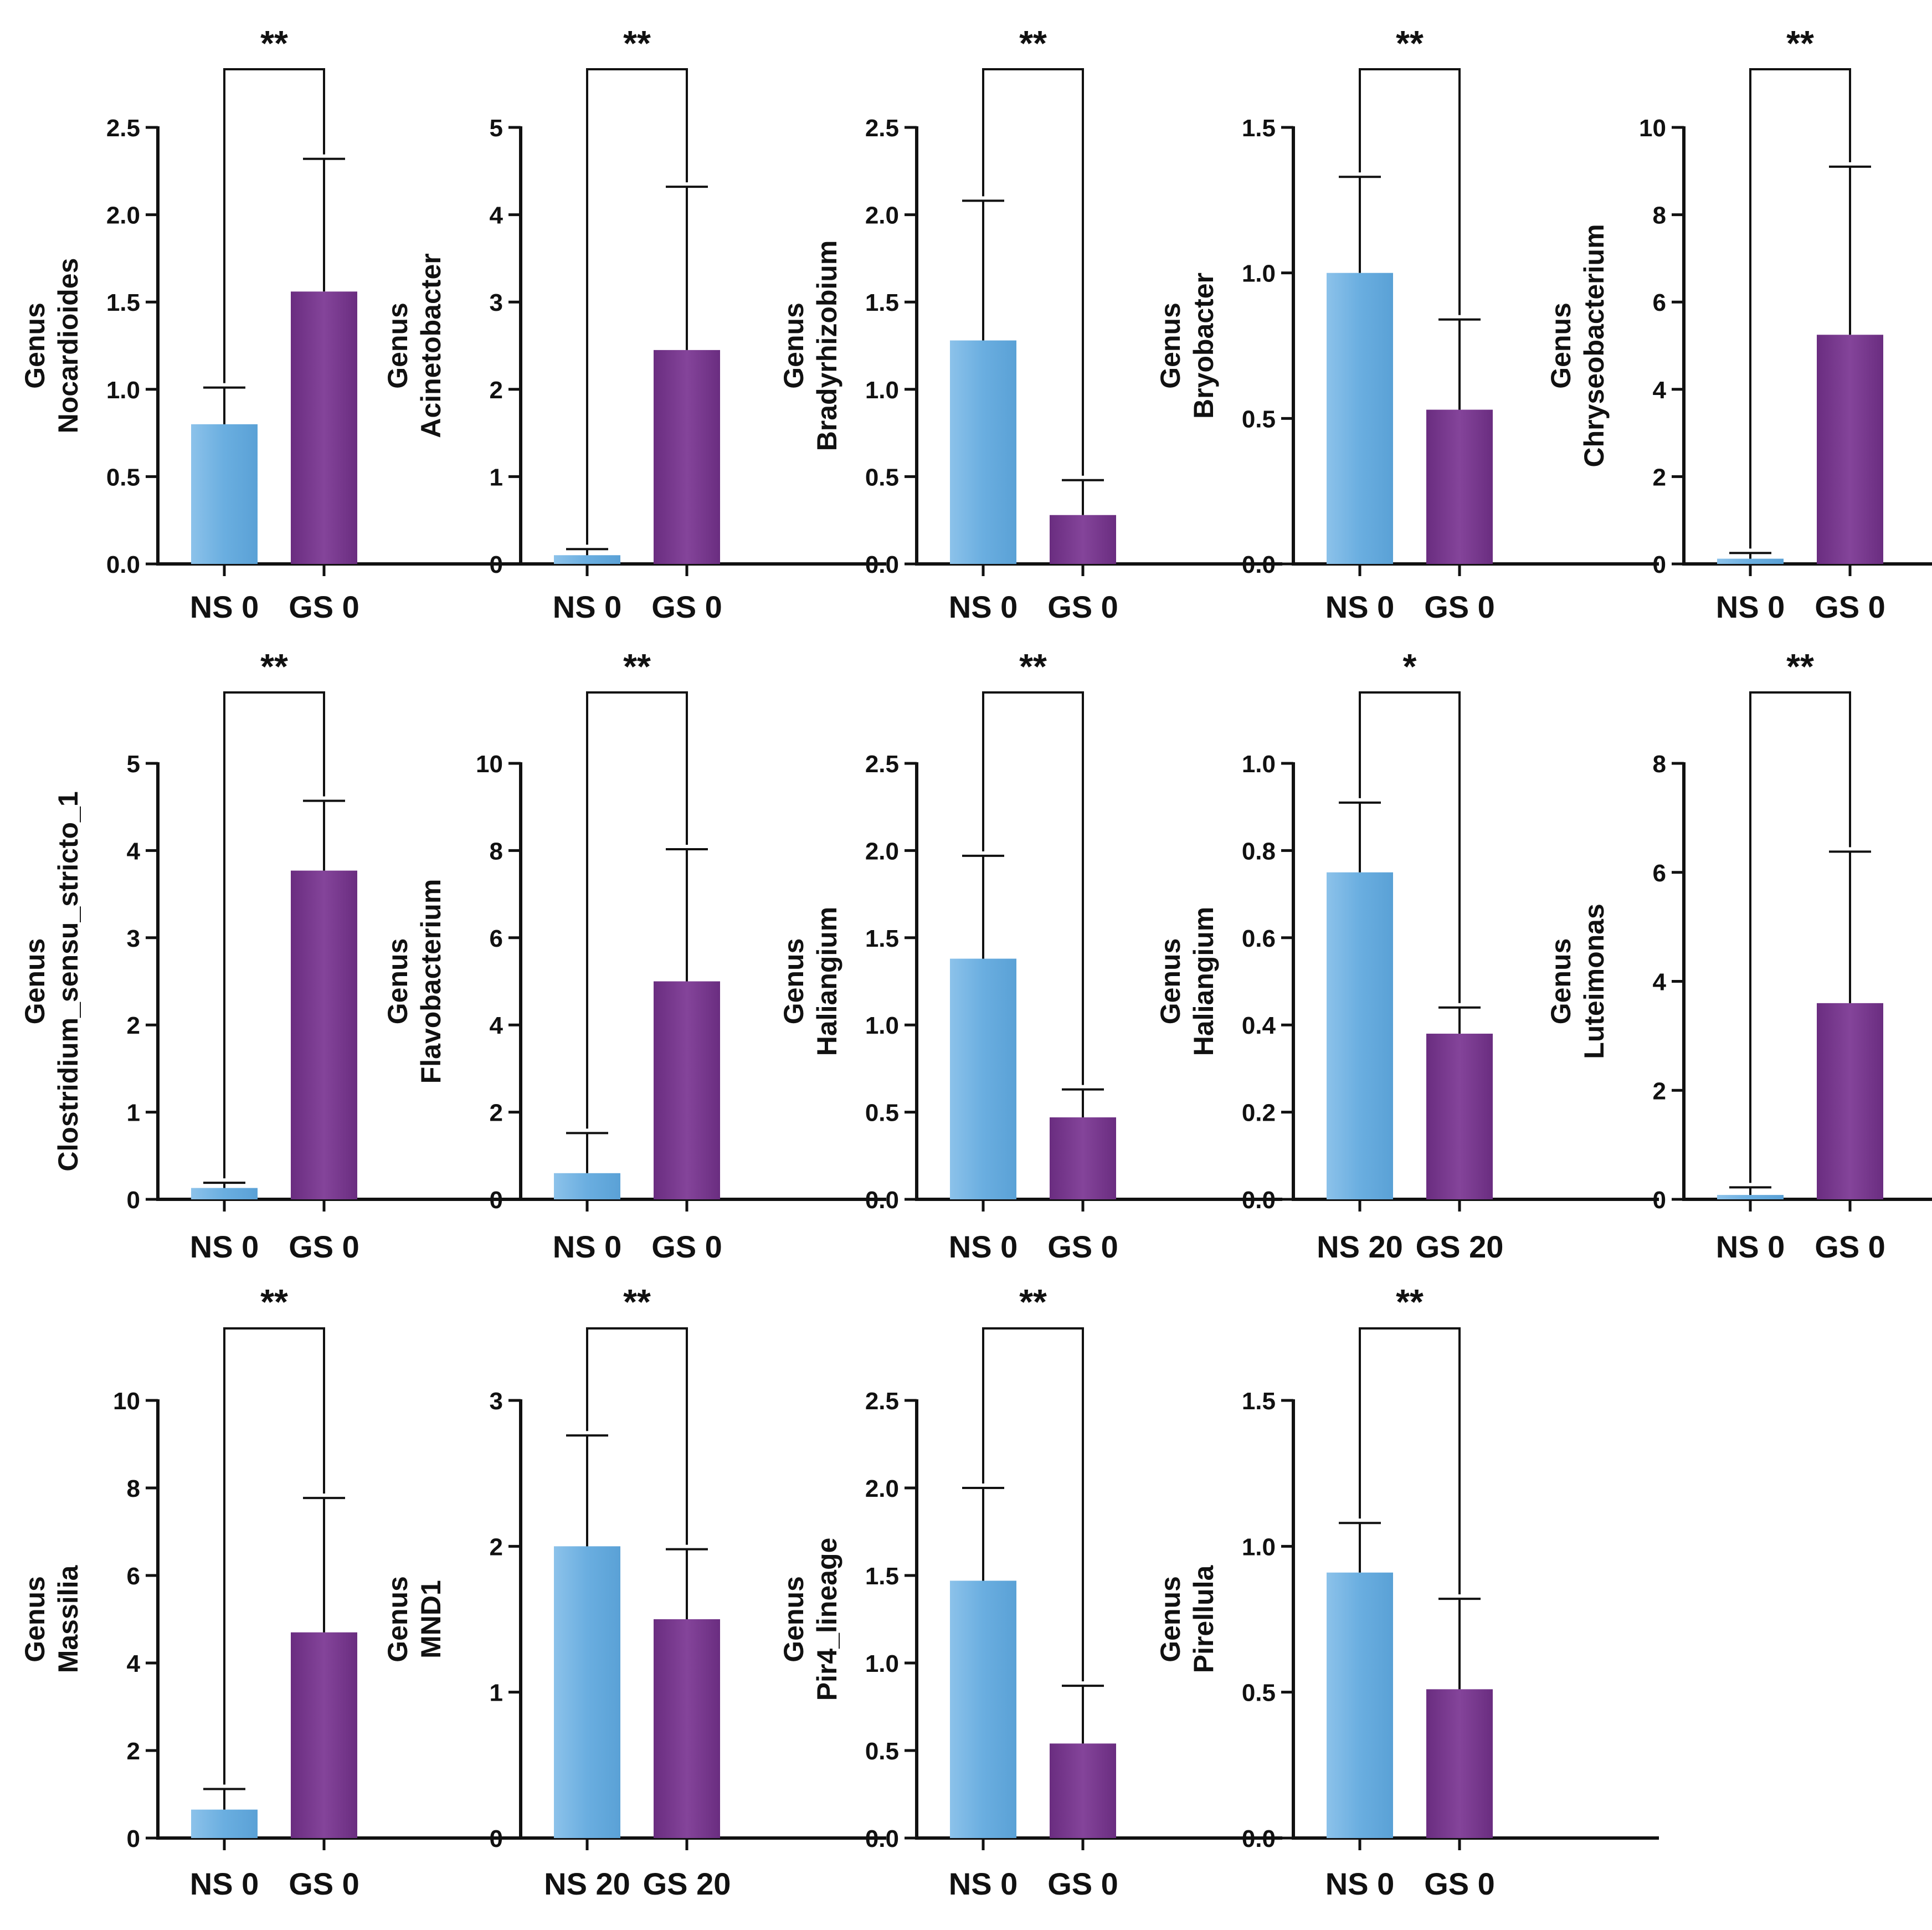  What do you see at coordinates (430, 1619) in the screenshot?
I see `y-axis-label-line2: MND1` at bounding box center [430, 1619].